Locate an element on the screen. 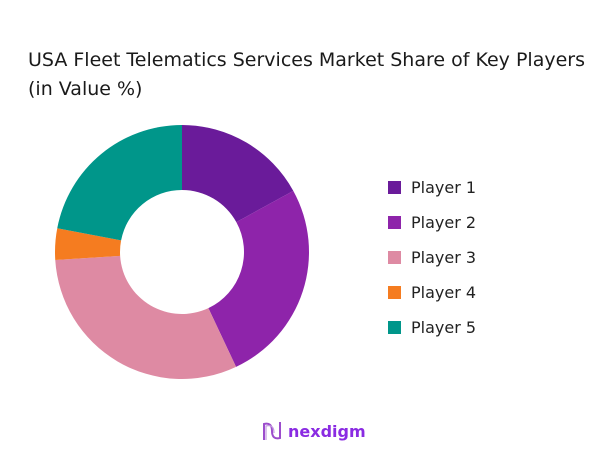 This screenshot has width=602, height=451. legend-label: Player 1 is located at coordinates (444, 187).